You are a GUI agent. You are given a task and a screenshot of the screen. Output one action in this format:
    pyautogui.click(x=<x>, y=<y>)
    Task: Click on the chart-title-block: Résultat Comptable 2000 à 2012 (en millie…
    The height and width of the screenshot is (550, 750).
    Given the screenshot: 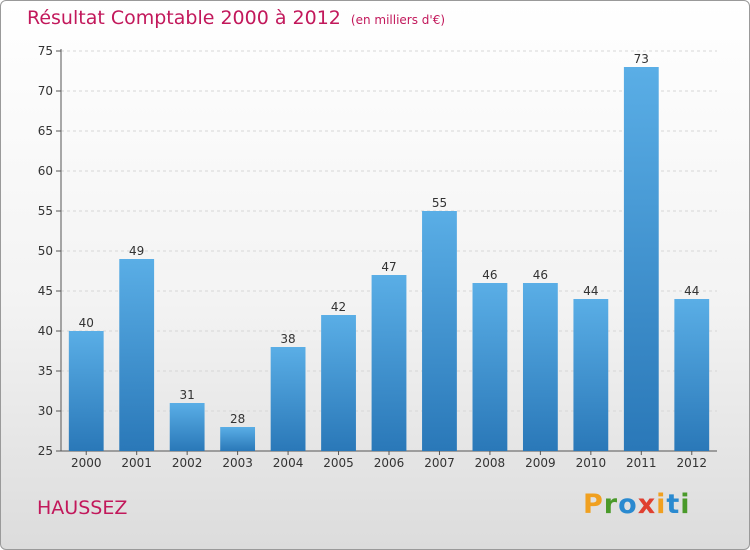 What is the action you would take?
    pyautogui.click(x=236, y=18)
    